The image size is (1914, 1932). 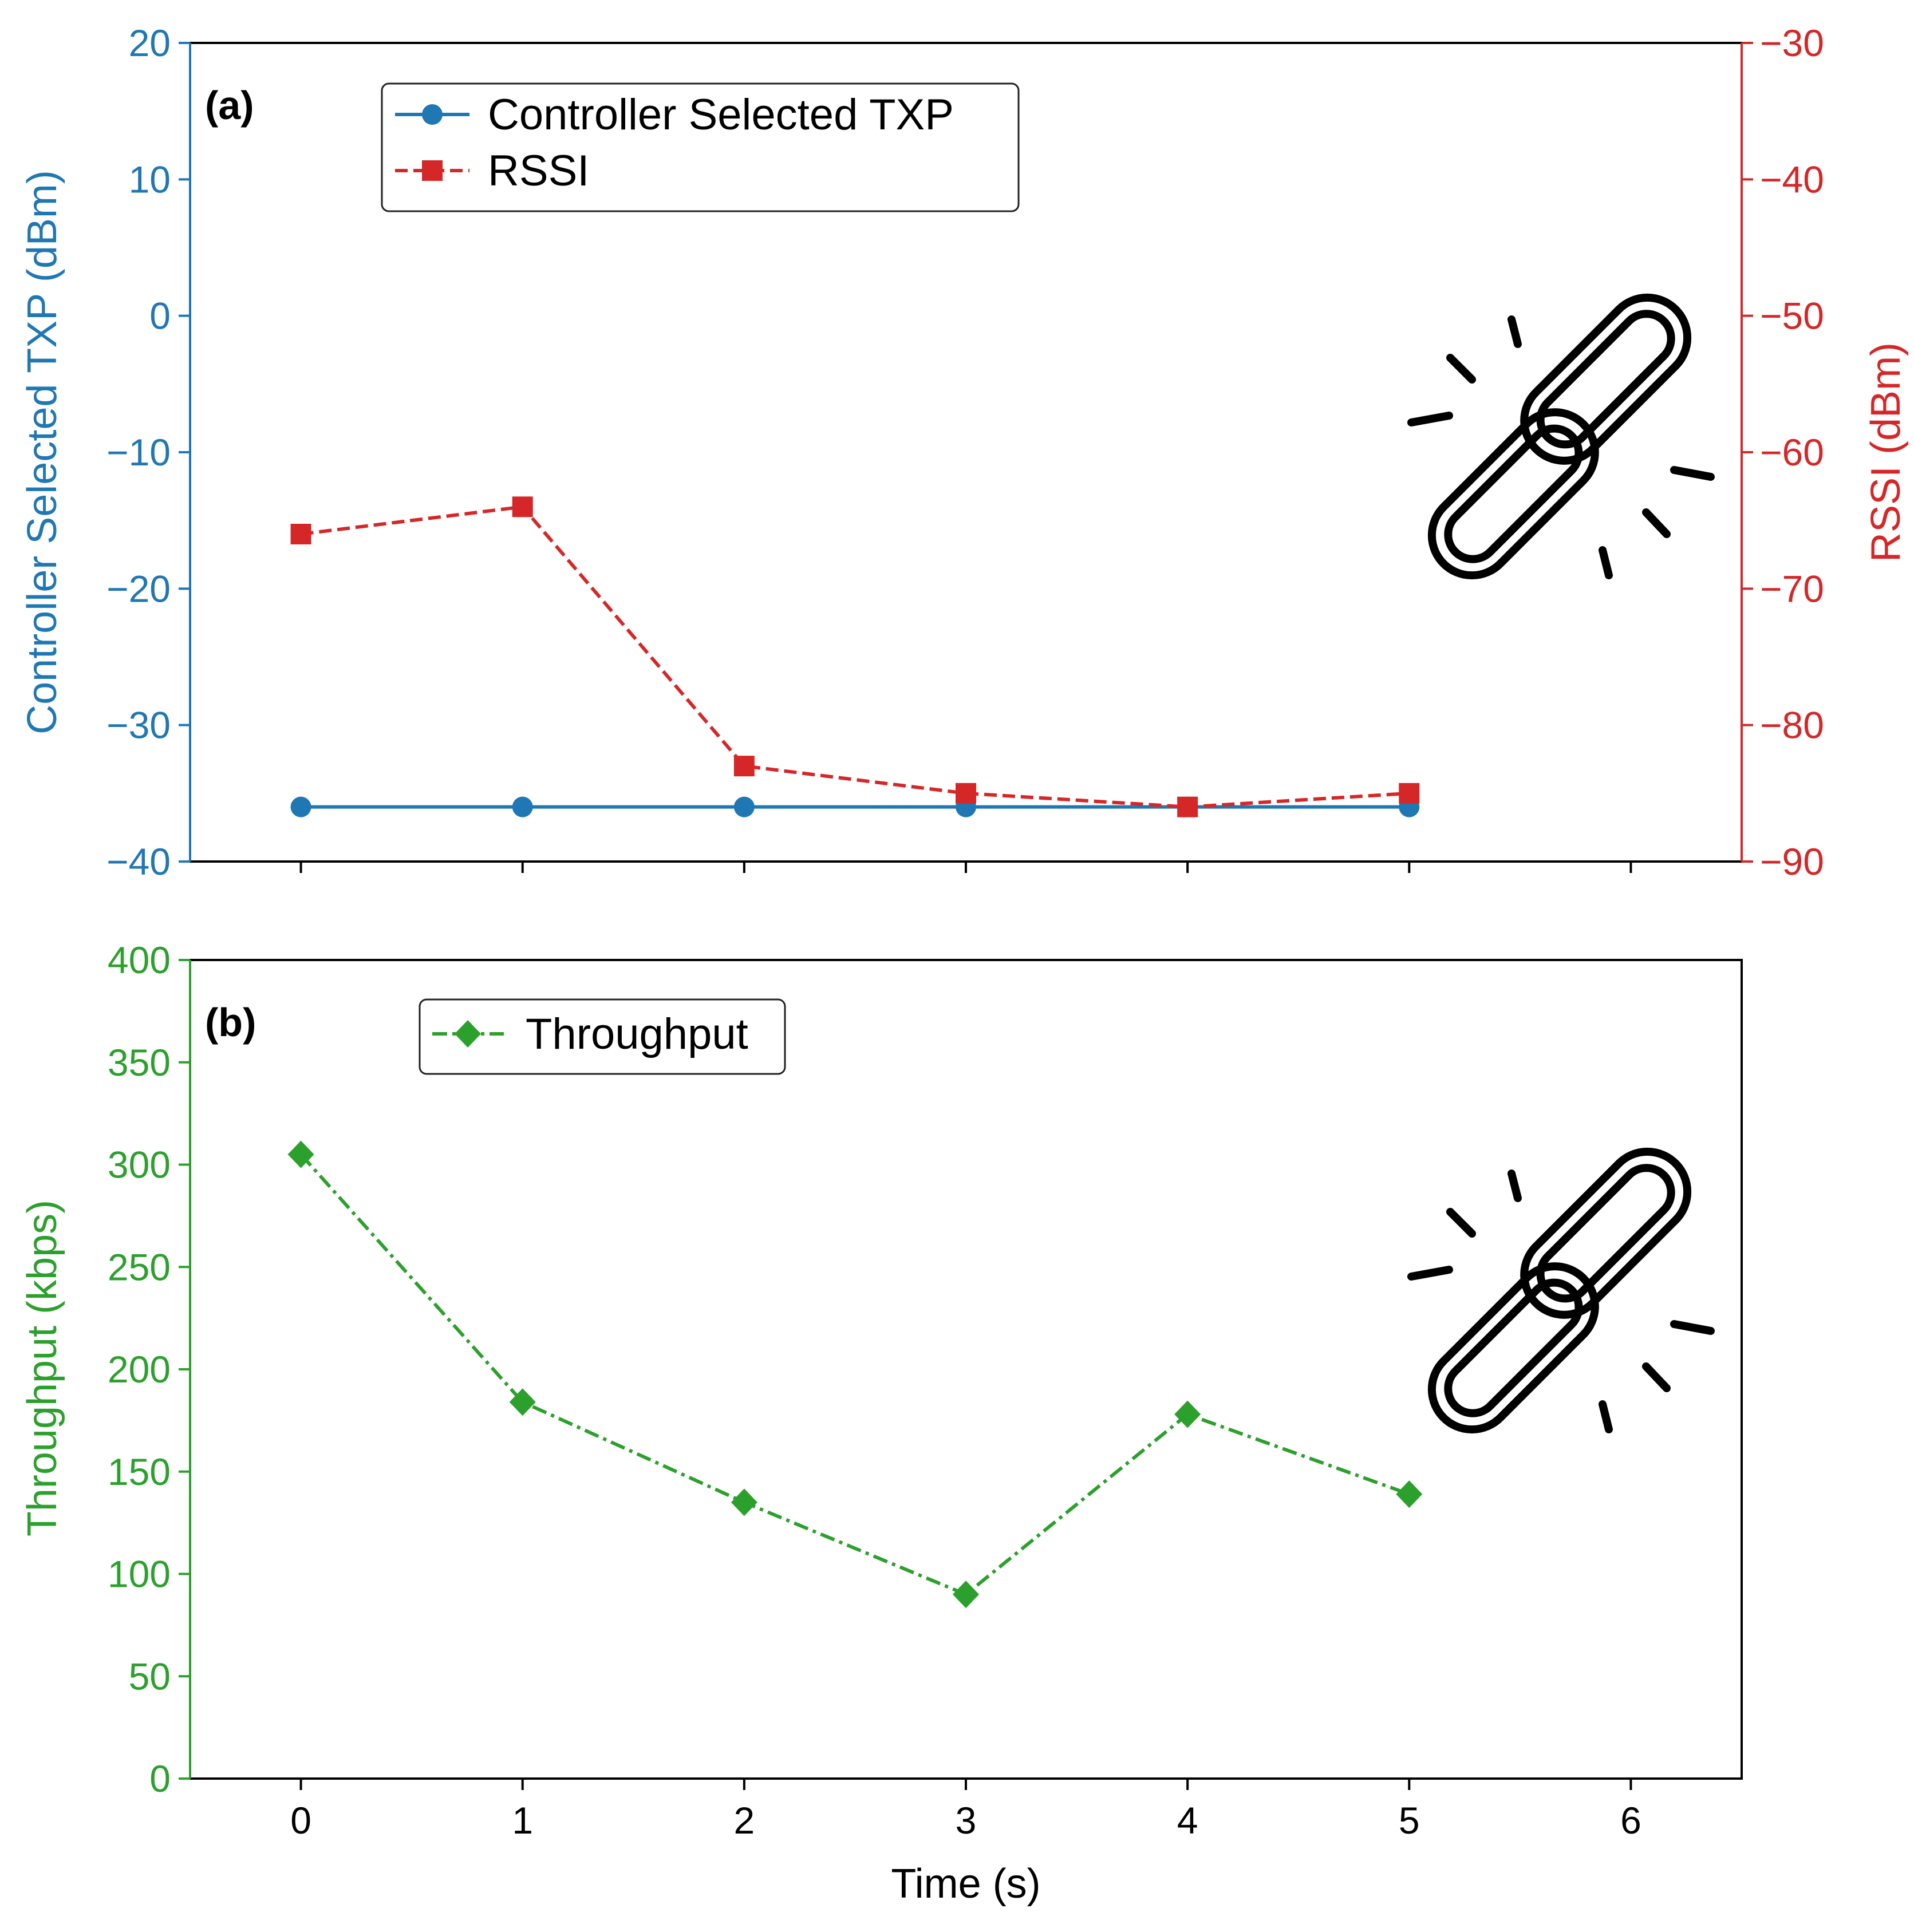 What do you see at coordinates (139, 960) in the screenshot?
I see `y-tick-label: 400` at bounding box center [139, 960].